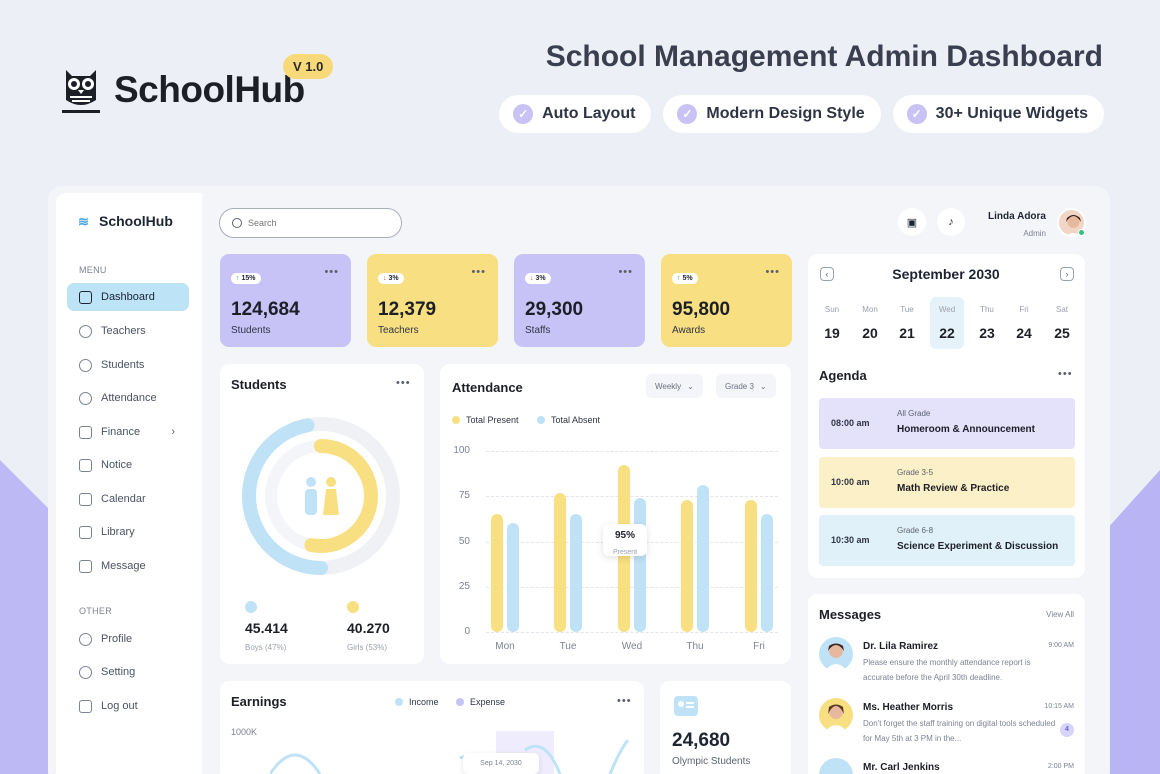  What do you see at coordinates (1060, 614) in the screenshot?
I see `view-all-link: View All` at bounding box center [1060, 614].